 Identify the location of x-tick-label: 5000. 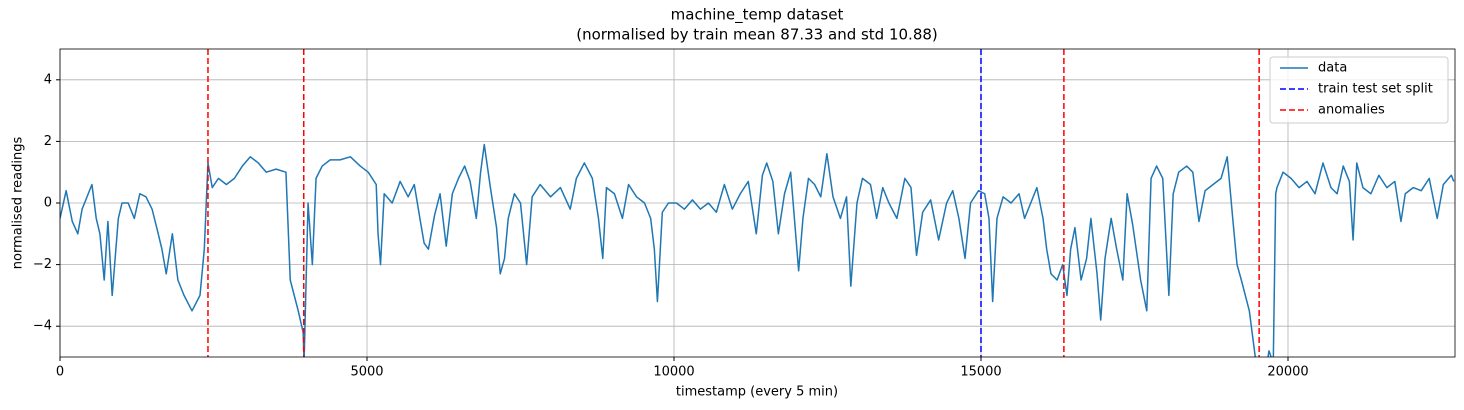
(366, 372).